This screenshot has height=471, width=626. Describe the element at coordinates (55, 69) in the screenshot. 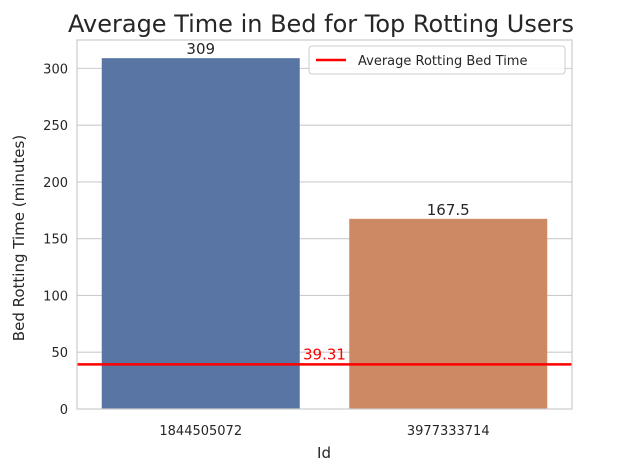

I see `y-tick-label: 300` at that location.